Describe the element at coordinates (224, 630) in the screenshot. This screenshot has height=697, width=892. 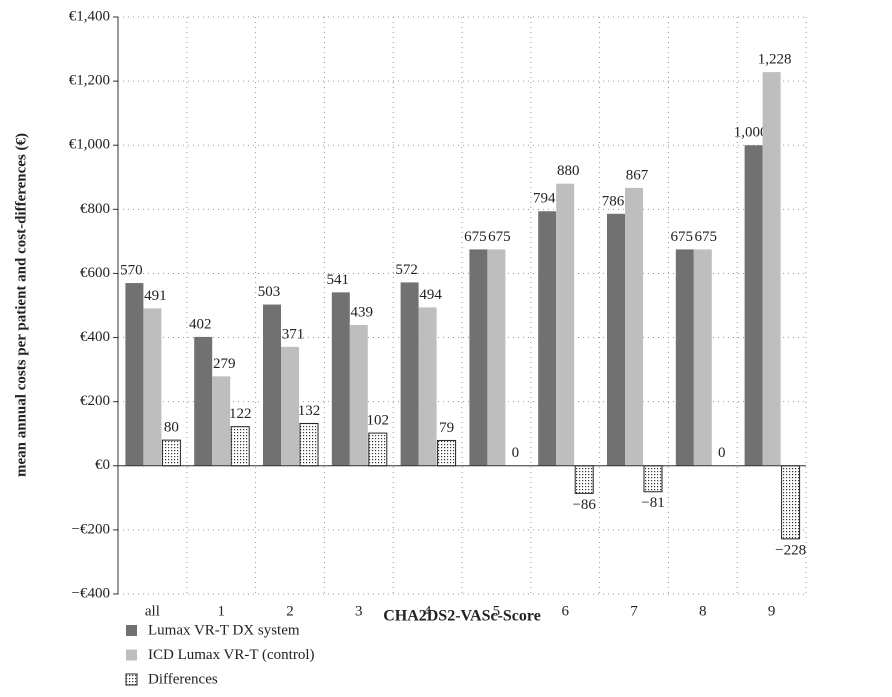
I see `legend-label: Lumax VR-T DX system` at that location.